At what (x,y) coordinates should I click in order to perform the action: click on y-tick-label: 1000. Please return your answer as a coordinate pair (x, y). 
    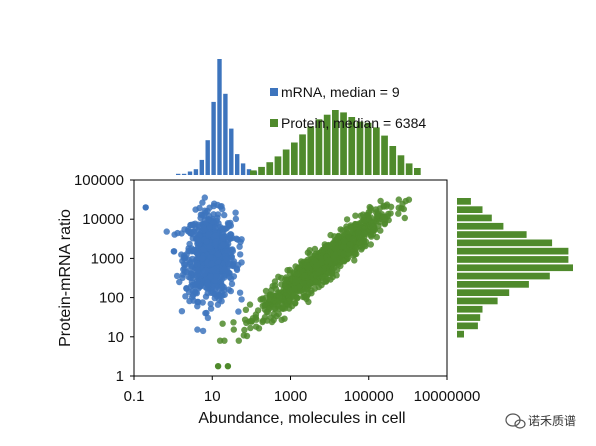
    Looking at the image, I should click on (107, 258).